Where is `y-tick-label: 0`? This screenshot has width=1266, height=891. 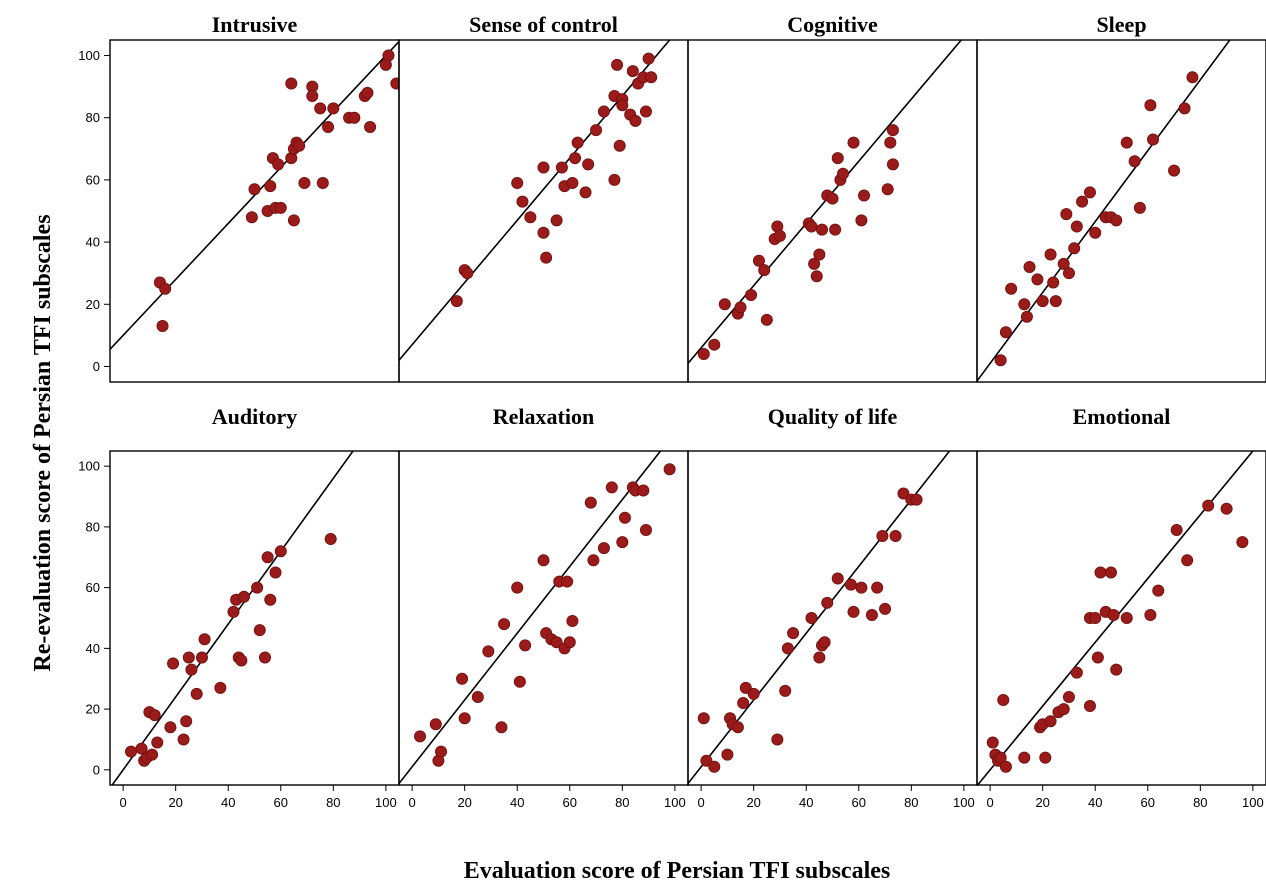
y-tick-label: 0 is located at coordinates (96, 366).